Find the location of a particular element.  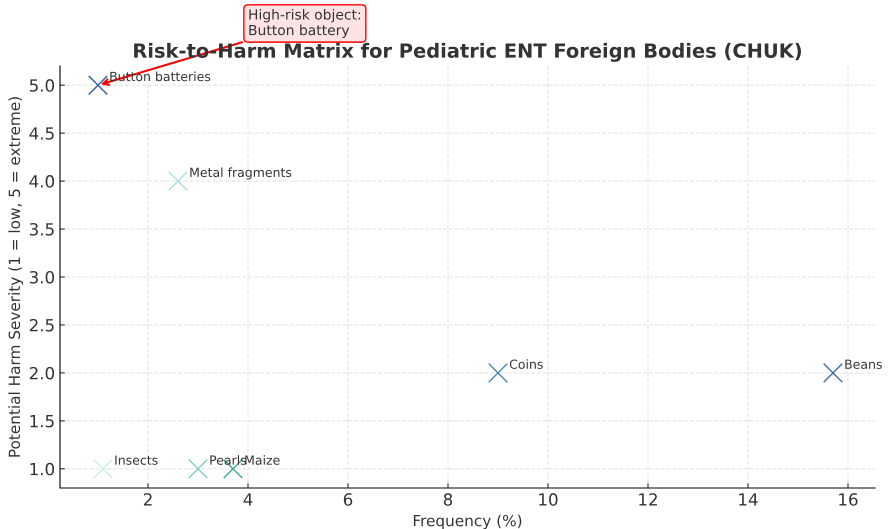

y-tick-label: 3.5 is located at coordinates (42, 229).